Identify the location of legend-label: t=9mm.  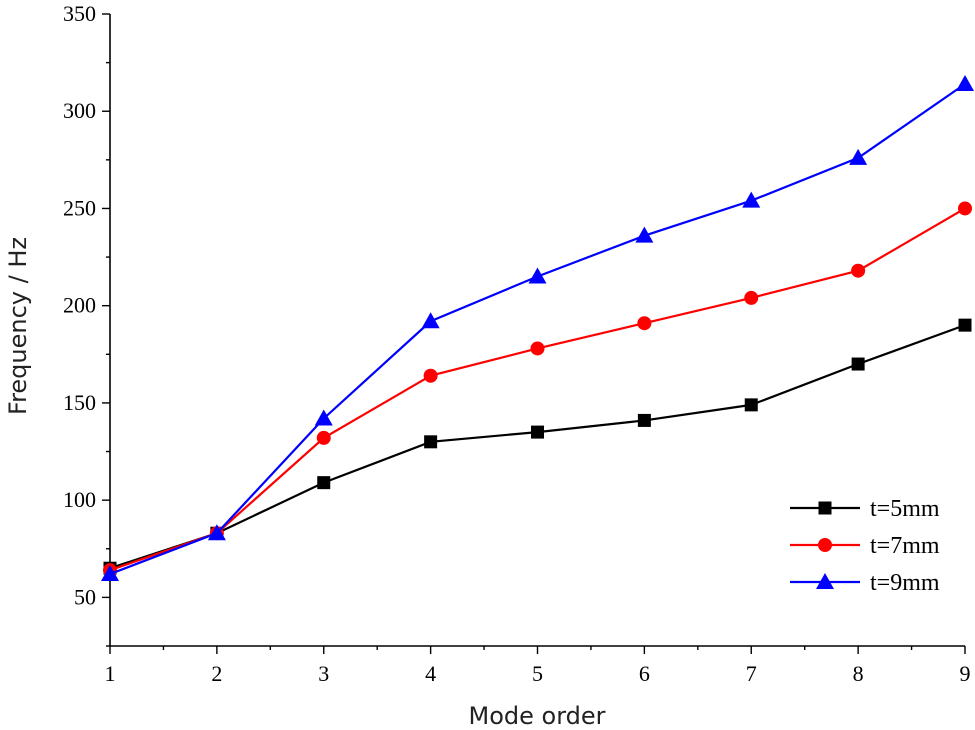
(905, 583).